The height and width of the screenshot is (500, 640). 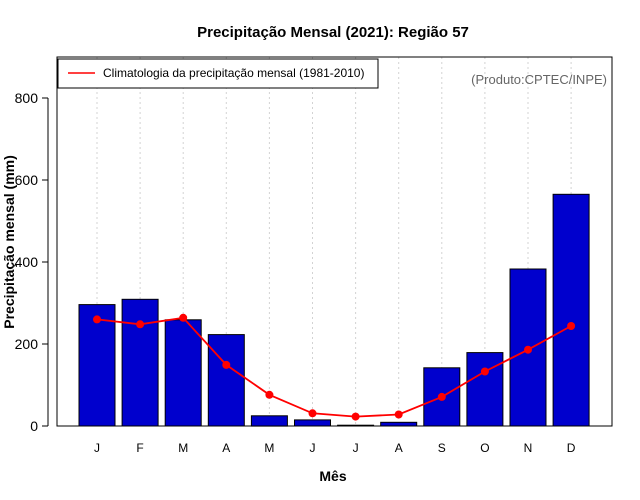 I want to click on legend-box, so click(x=218, y=73).